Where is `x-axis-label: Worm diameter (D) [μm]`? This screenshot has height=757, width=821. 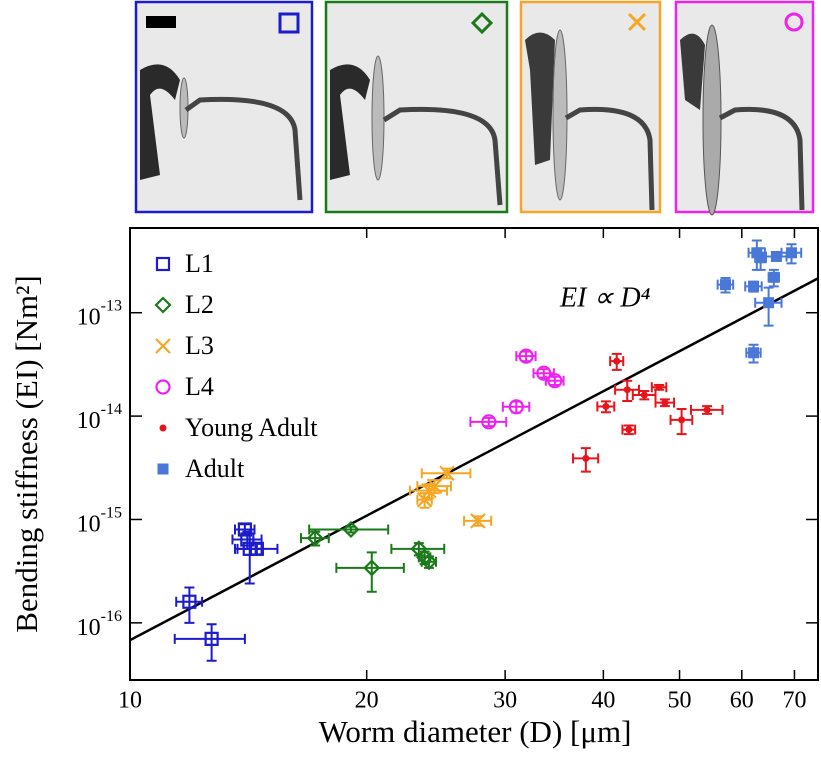
x-axis-label: Worm diameter (D) [μm] is located at coordinates (475, 731).